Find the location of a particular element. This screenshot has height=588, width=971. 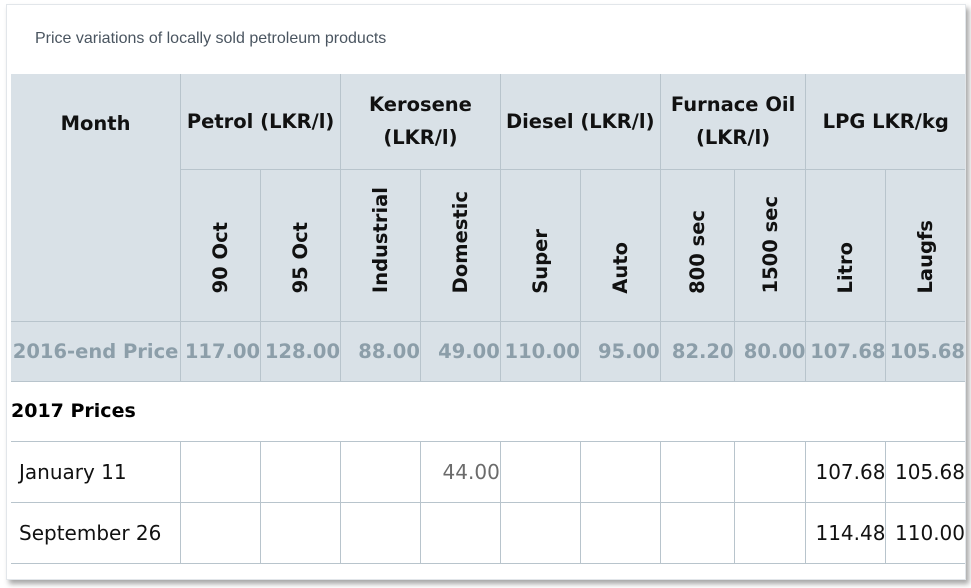

subheader-litro: Litro is located at coordinates (846, 245).